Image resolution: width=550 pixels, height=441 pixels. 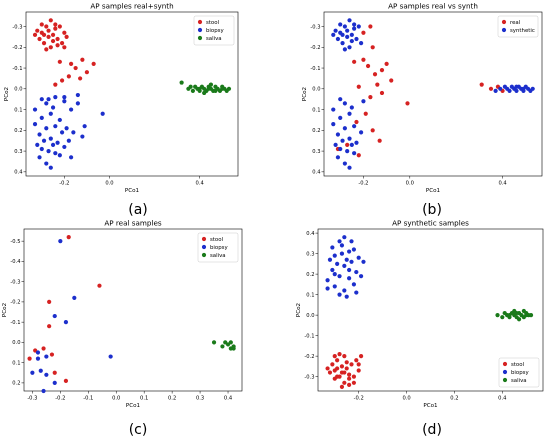 I want to click on x-tick-label: -0.1, so click(x=88, y=399).